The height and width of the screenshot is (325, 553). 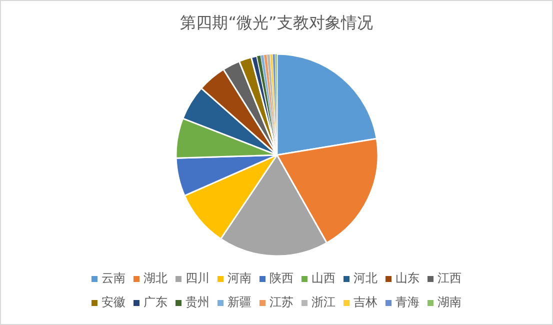 I want to click on legend-label: 陕西, so click(x=282, y=278).